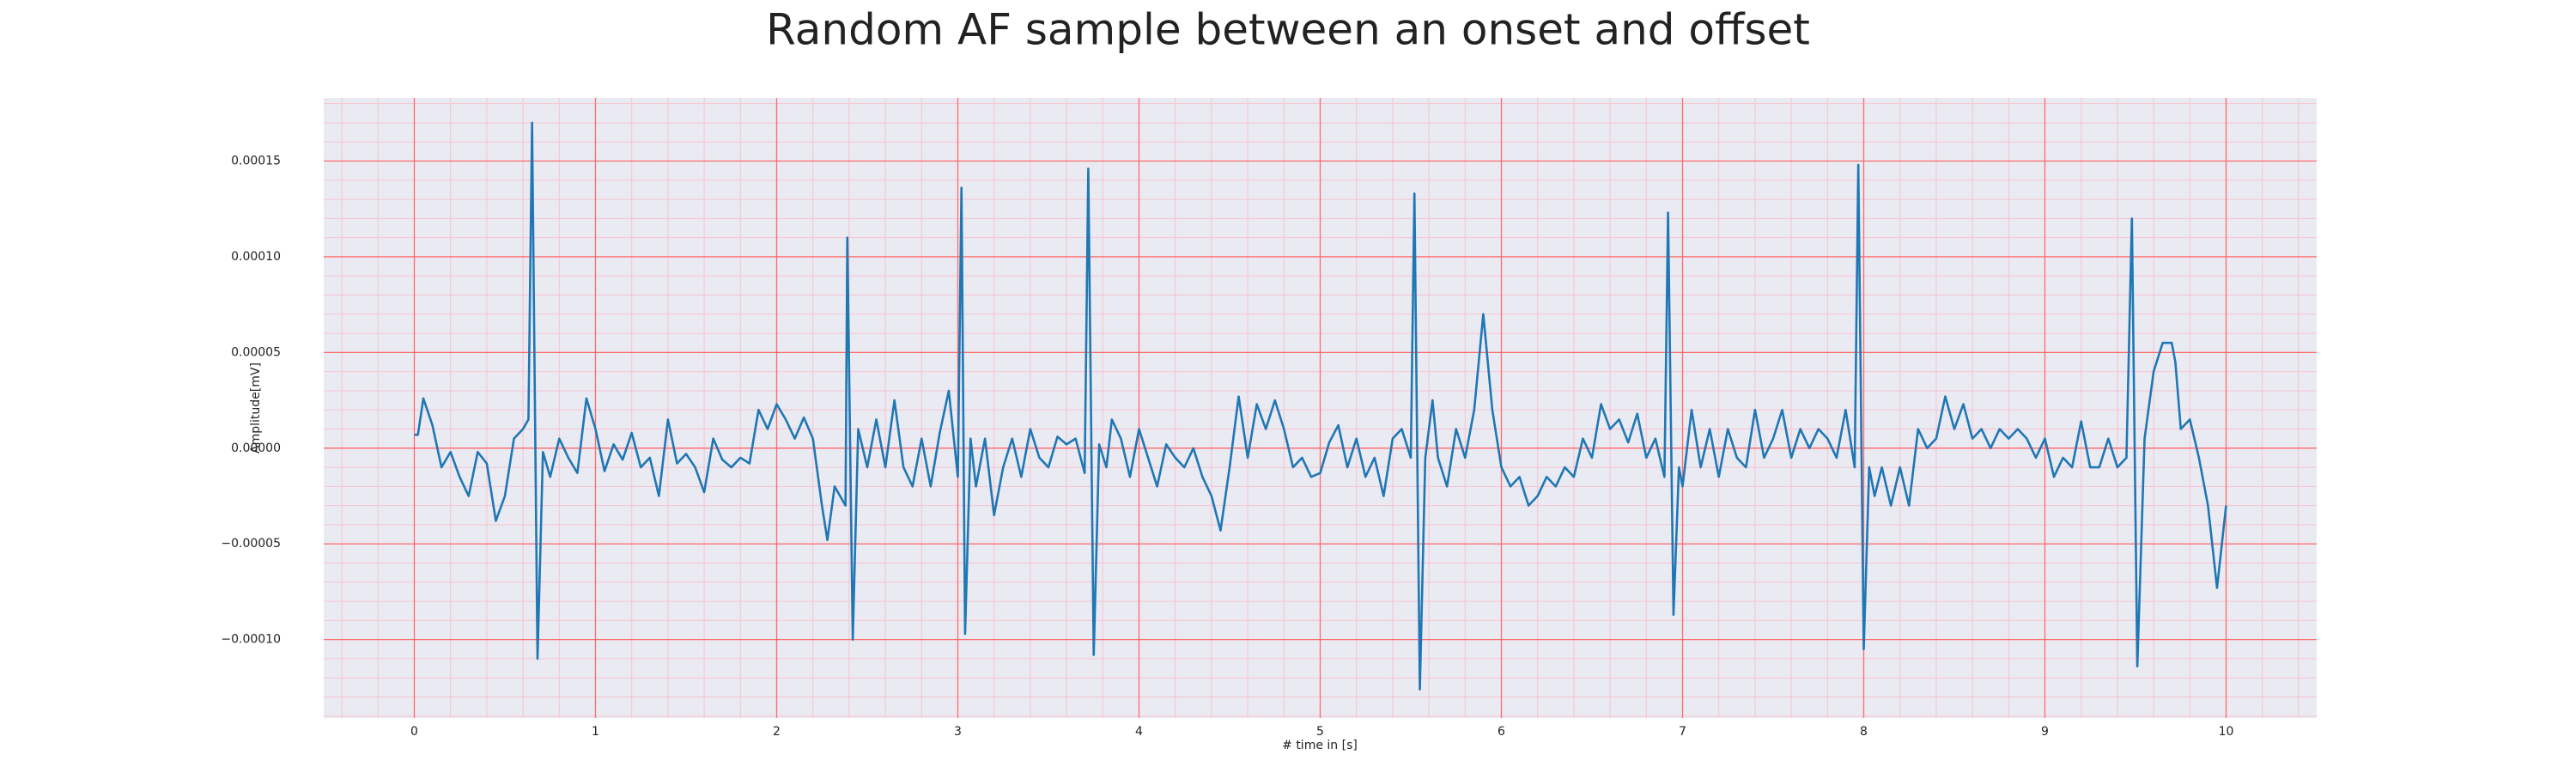 The width and height of the screenshot is (2576, 773). Describe the element at coordinates (2045, 732) in the screenshot. I see `x-tick-label: 9` at that location.